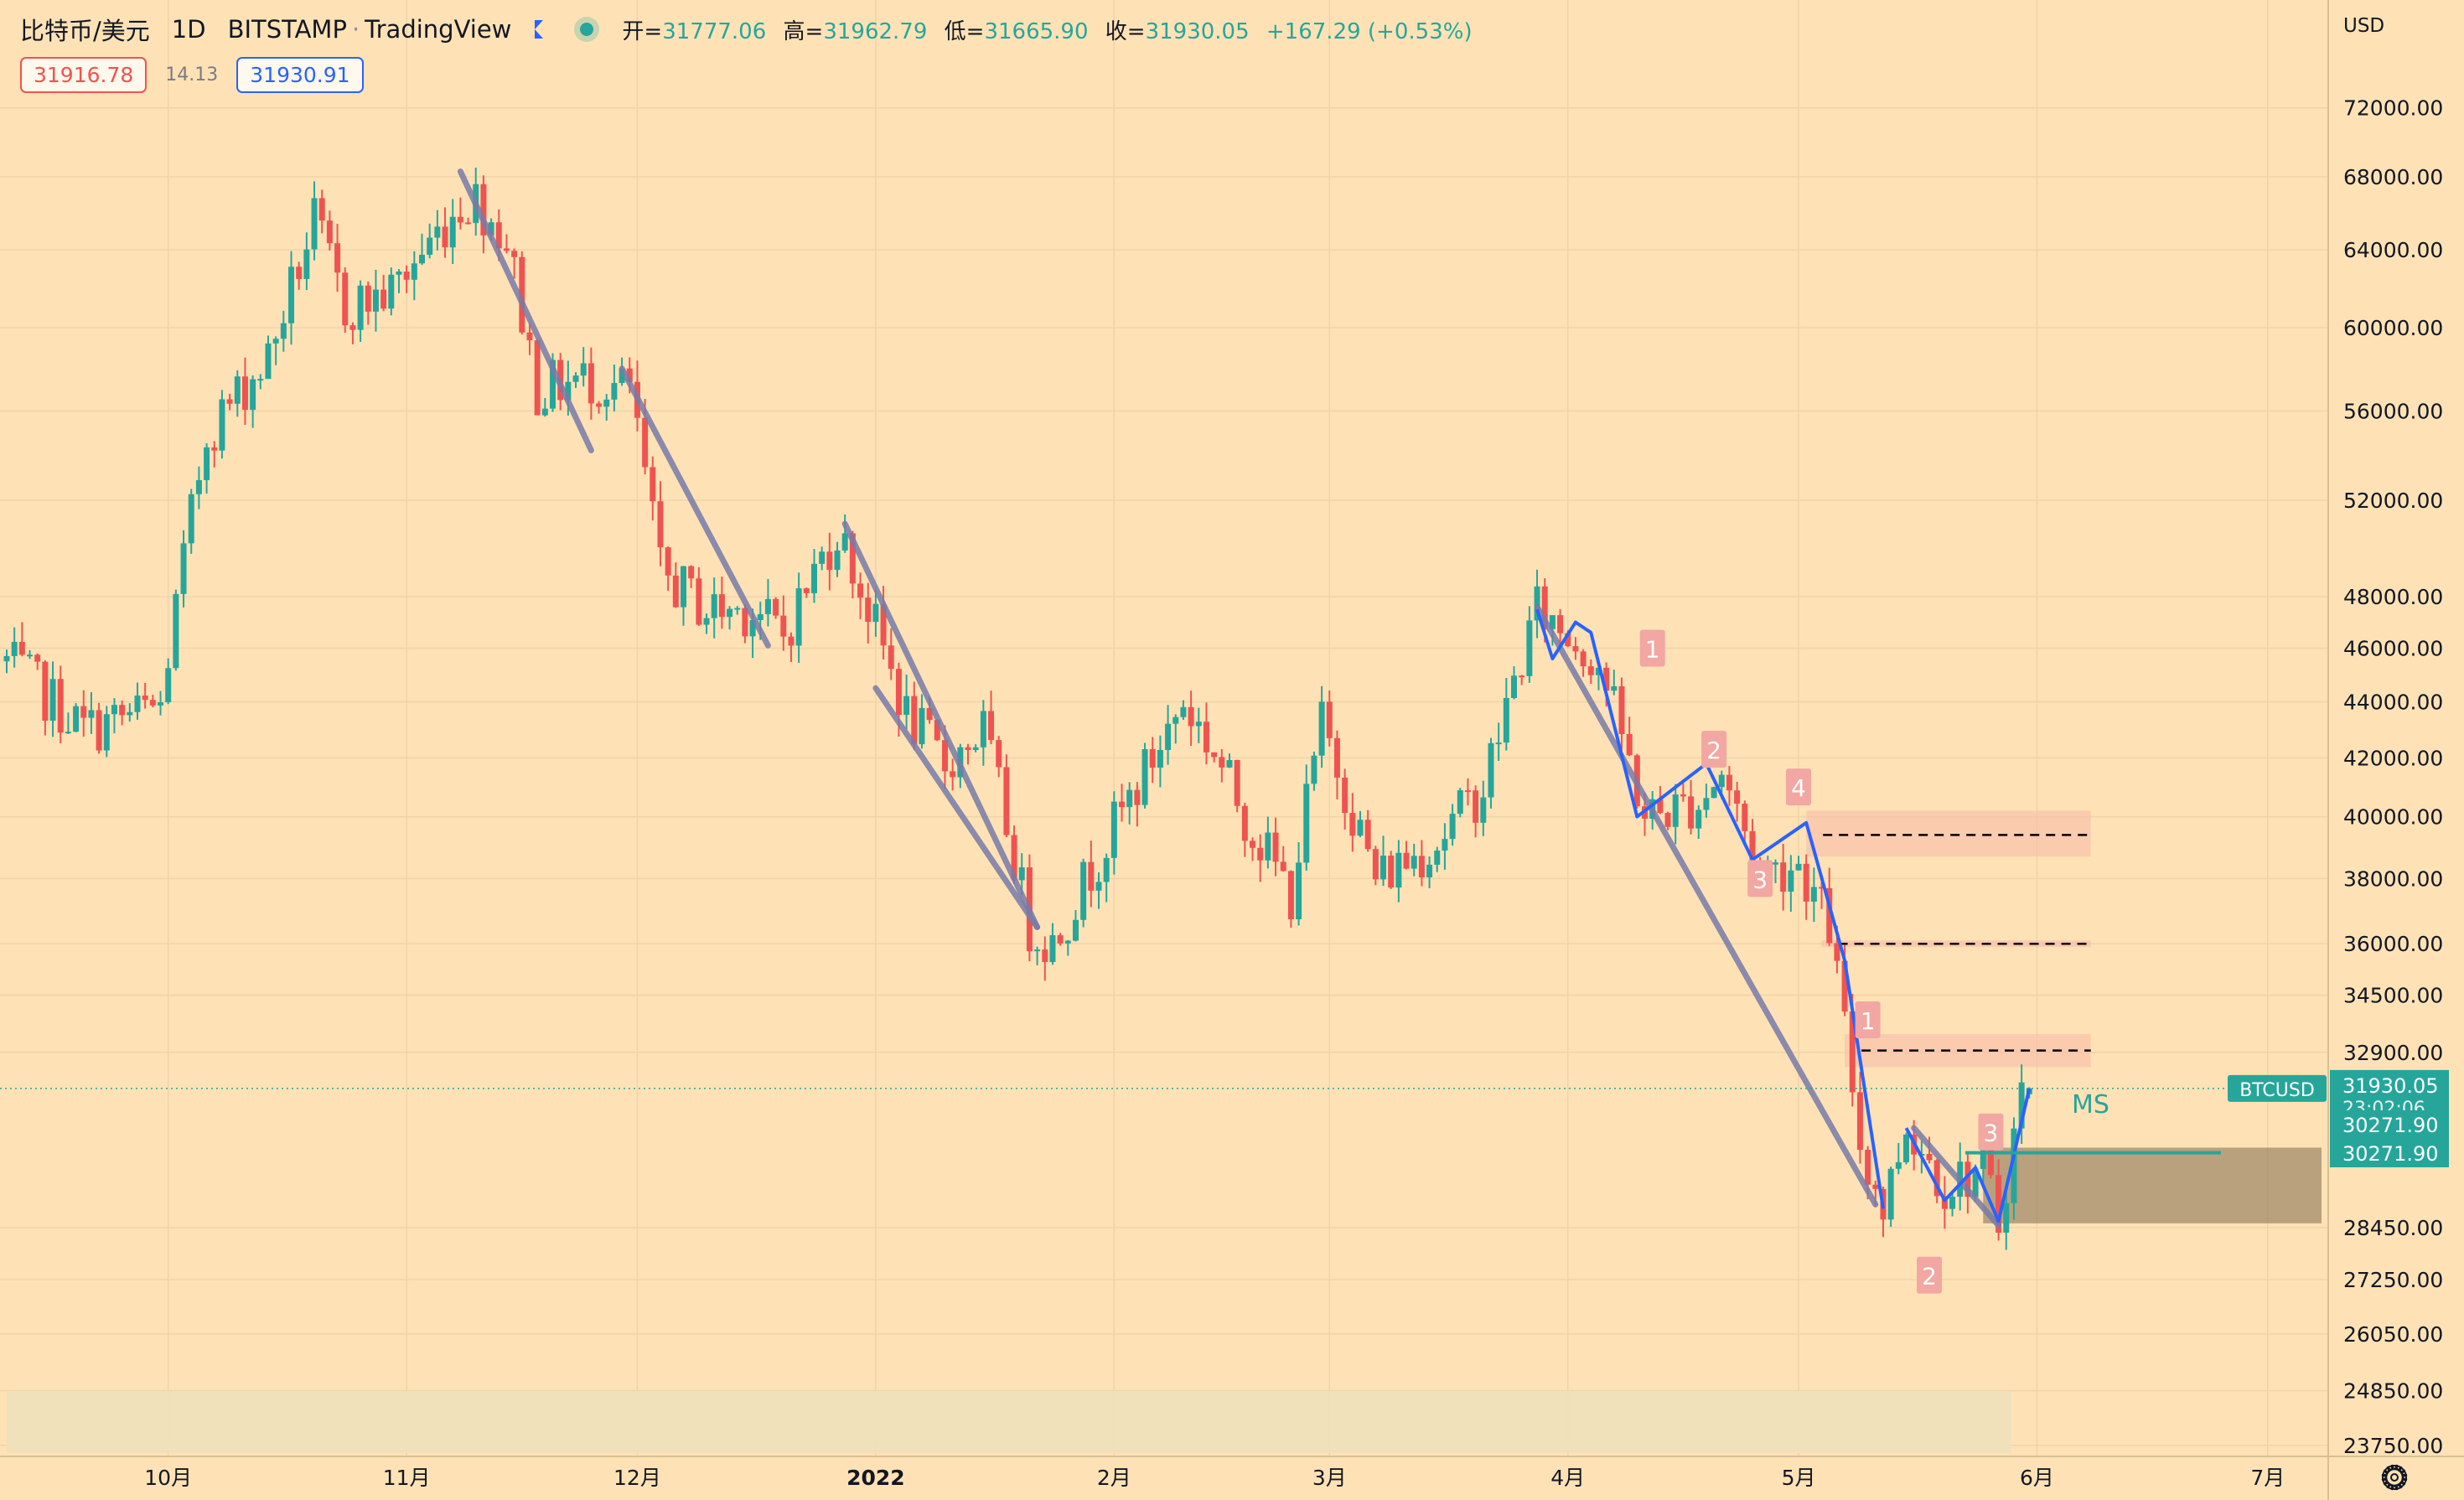 The height and width of the screenshot is (1500, 2464). What do you see at coordinates (300, 75) in the screenshot?
I see `buy-price-button: 31930.91` at bounding box center [300, 75].